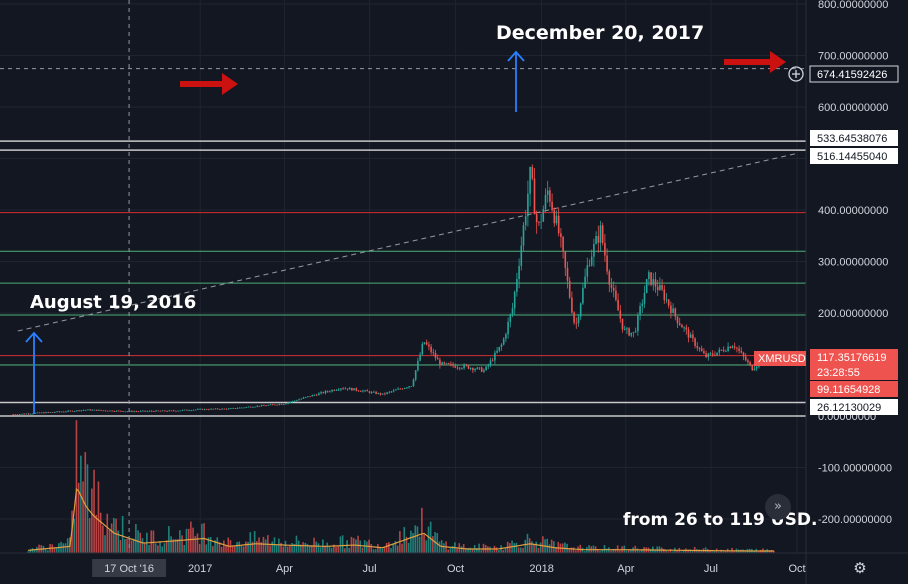 This screenshot has height=584, width=908. What do you see at coordinates (129, 569) in the screenshot?
I see `crosshair-time-label: 17 Oct '16` at bounding box center [129, 569].